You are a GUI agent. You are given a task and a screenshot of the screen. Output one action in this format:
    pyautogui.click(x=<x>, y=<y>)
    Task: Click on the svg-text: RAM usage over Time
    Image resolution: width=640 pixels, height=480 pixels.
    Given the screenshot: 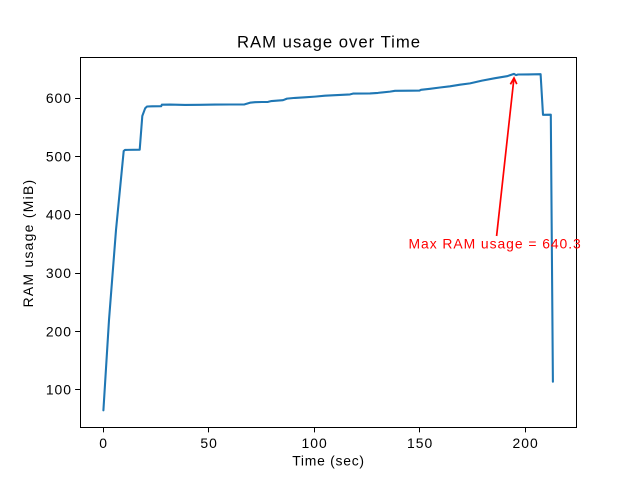 What is the action you would take?
    pyautogui.click(x=329, y=41)
    